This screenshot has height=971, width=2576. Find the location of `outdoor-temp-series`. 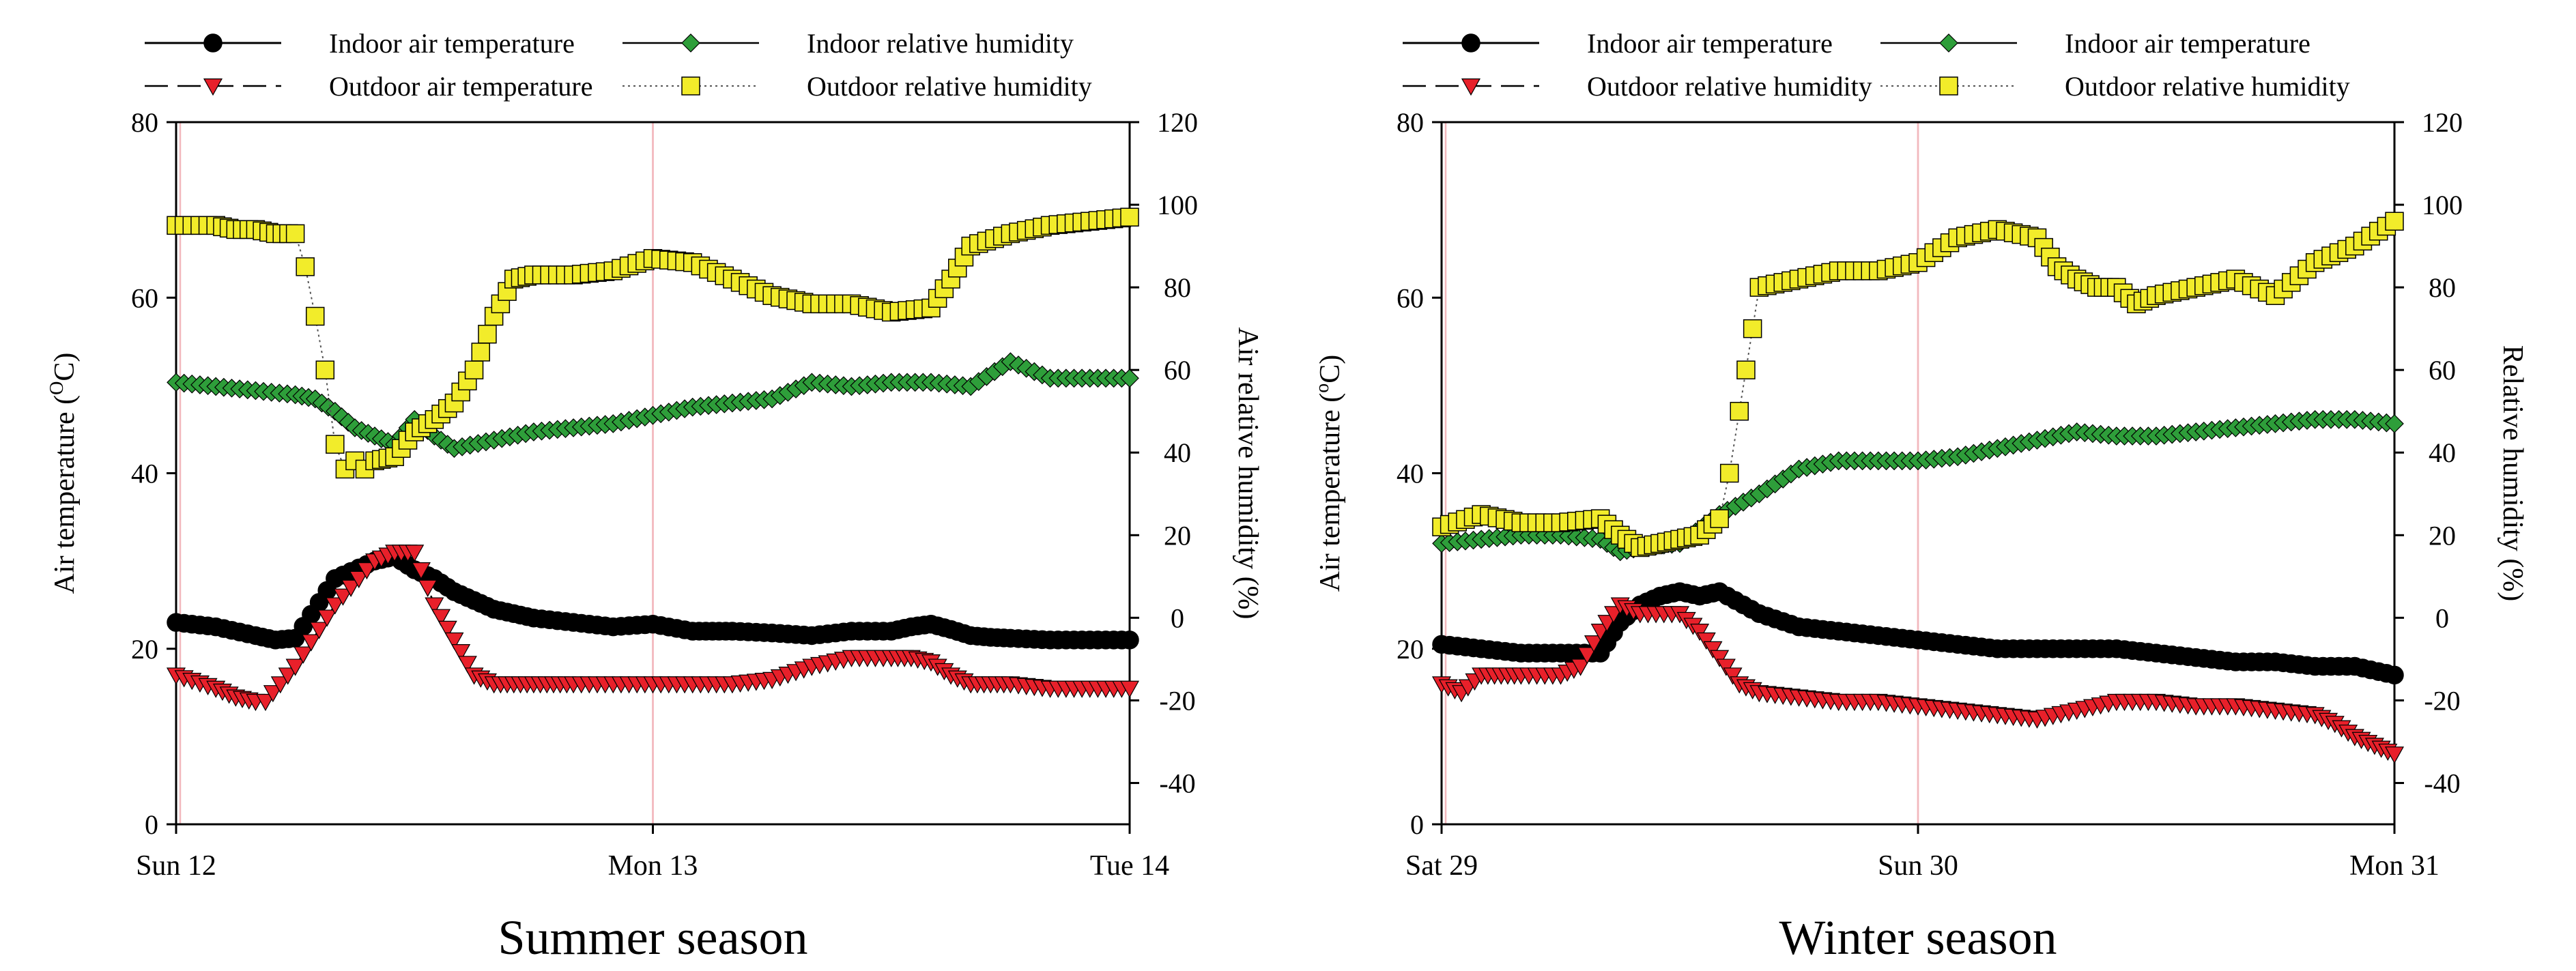

outdoor-temp-series is located at coordinates (1918, 681).